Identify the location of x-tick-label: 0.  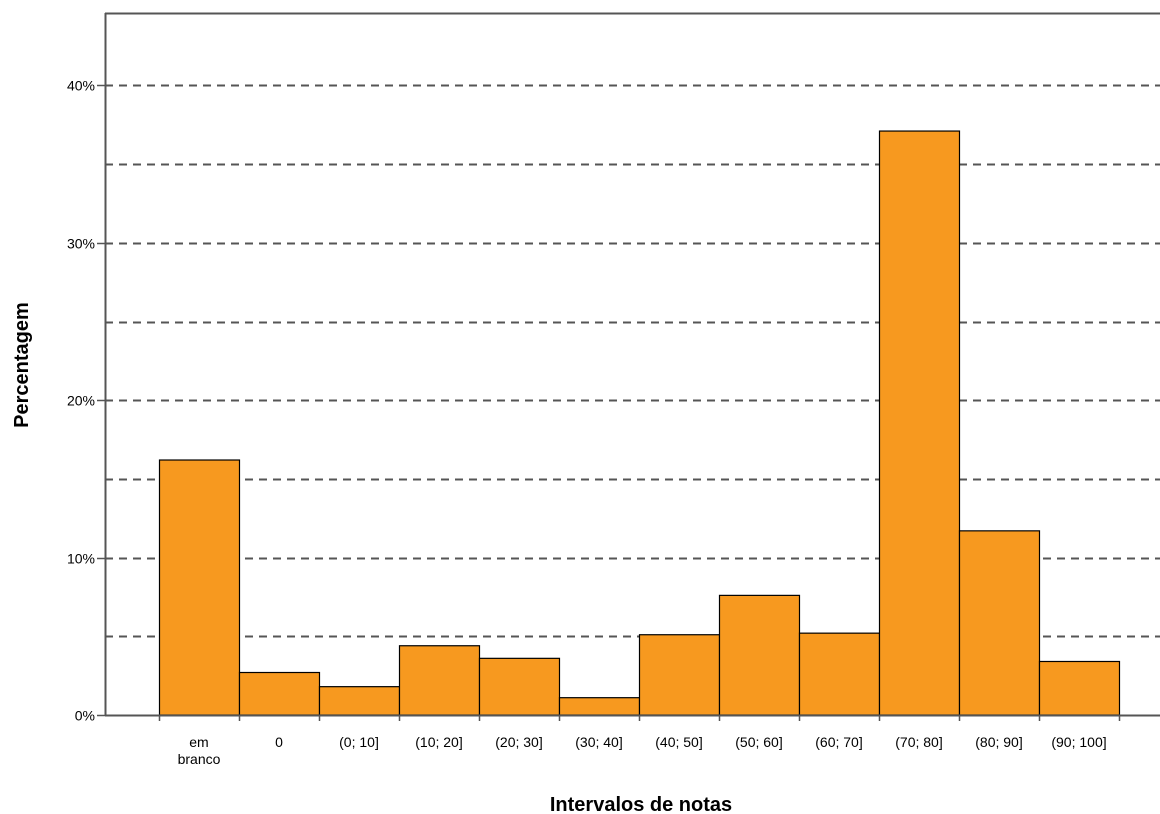
(279, 742).